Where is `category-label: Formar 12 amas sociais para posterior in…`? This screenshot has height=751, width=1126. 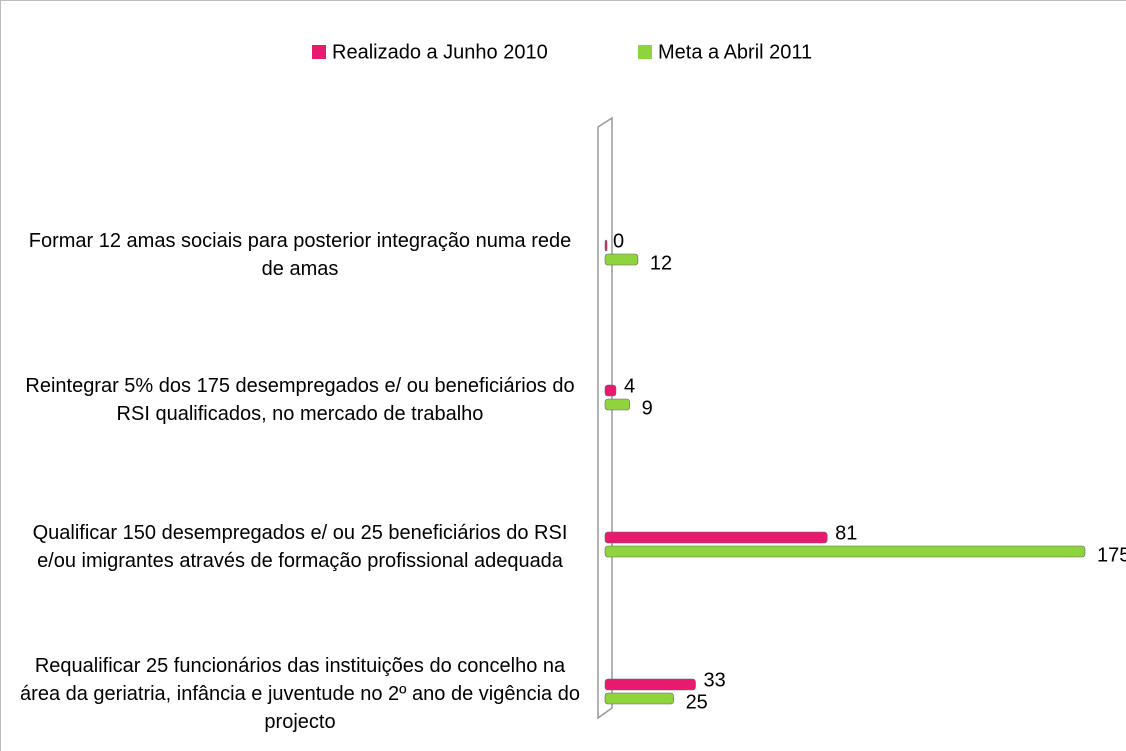 category-label: Formar 12 amas sociais para posterior in… is located at coordinates (300, 255).